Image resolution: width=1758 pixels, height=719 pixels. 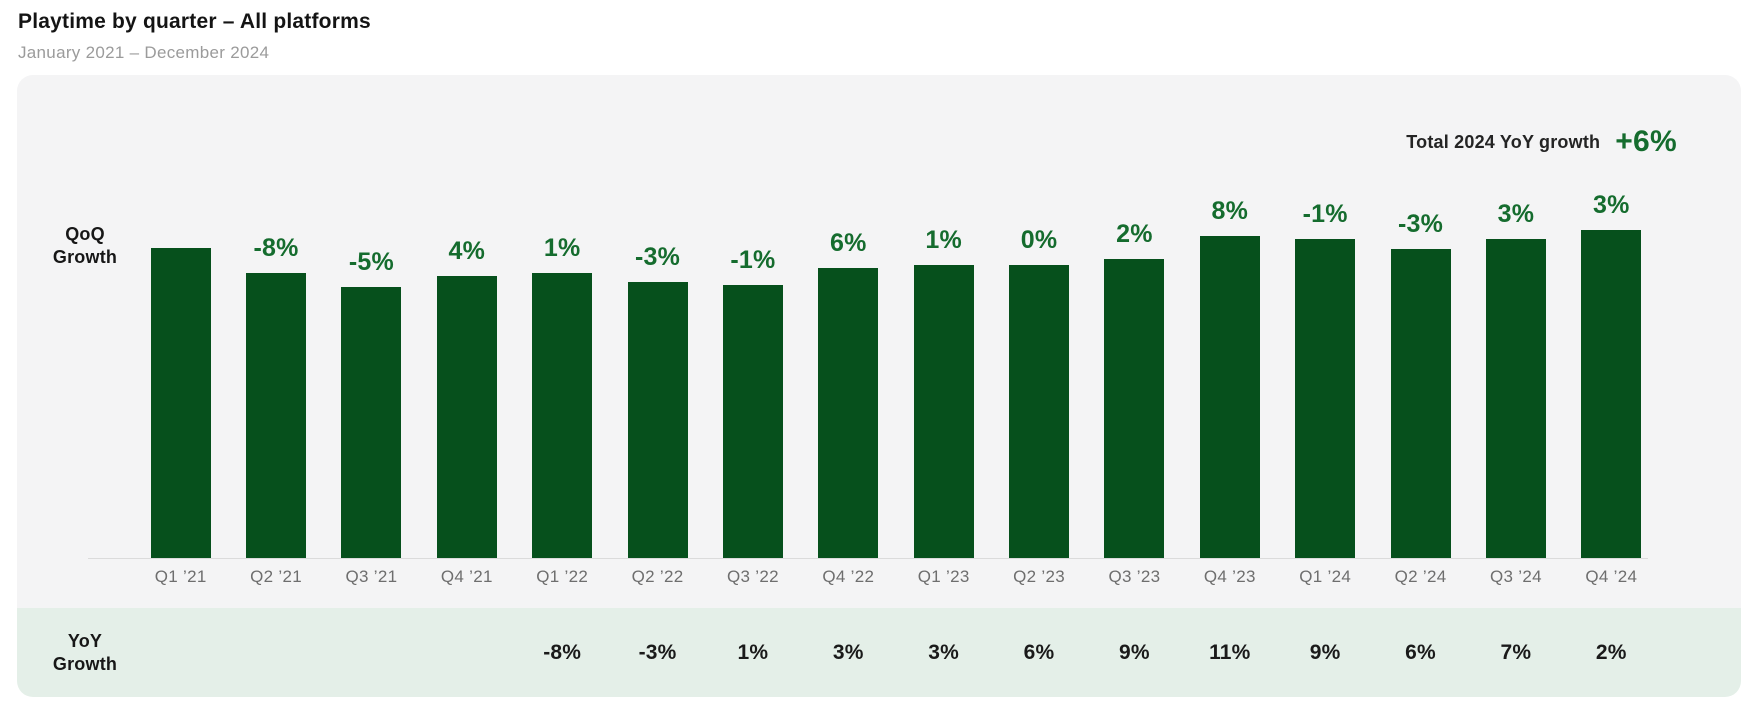 I want to click on x-tick-label: Q4 ’24, so click(x=1611, y=576).